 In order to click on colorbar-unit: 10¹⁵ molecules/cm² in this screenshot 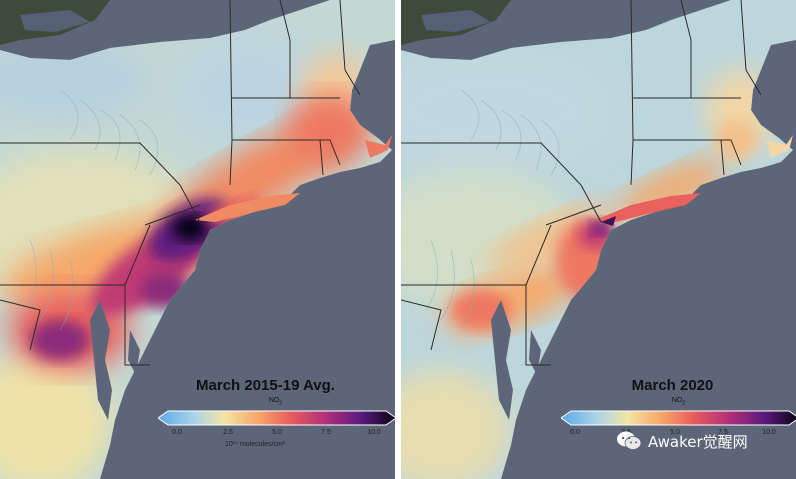, I will do `click(255, 444)`.